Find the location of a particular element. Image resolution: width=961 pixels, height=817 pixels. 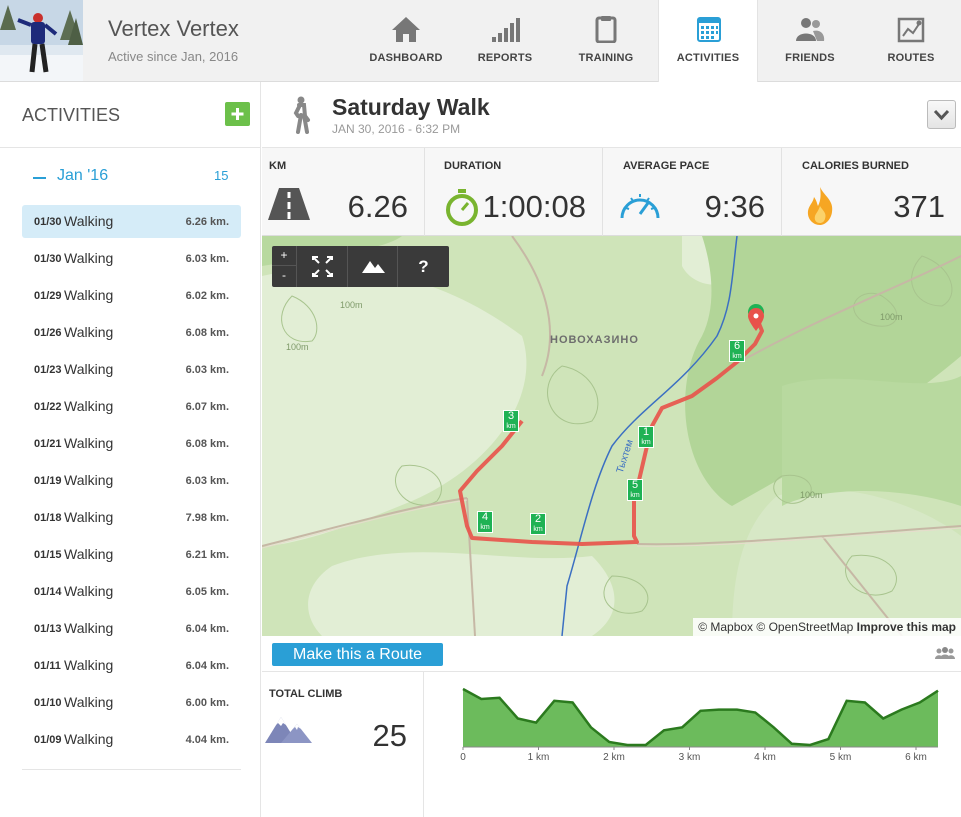

activity-item: 01/11 Walking 6.04 km. is located at coordinates (131, 665).